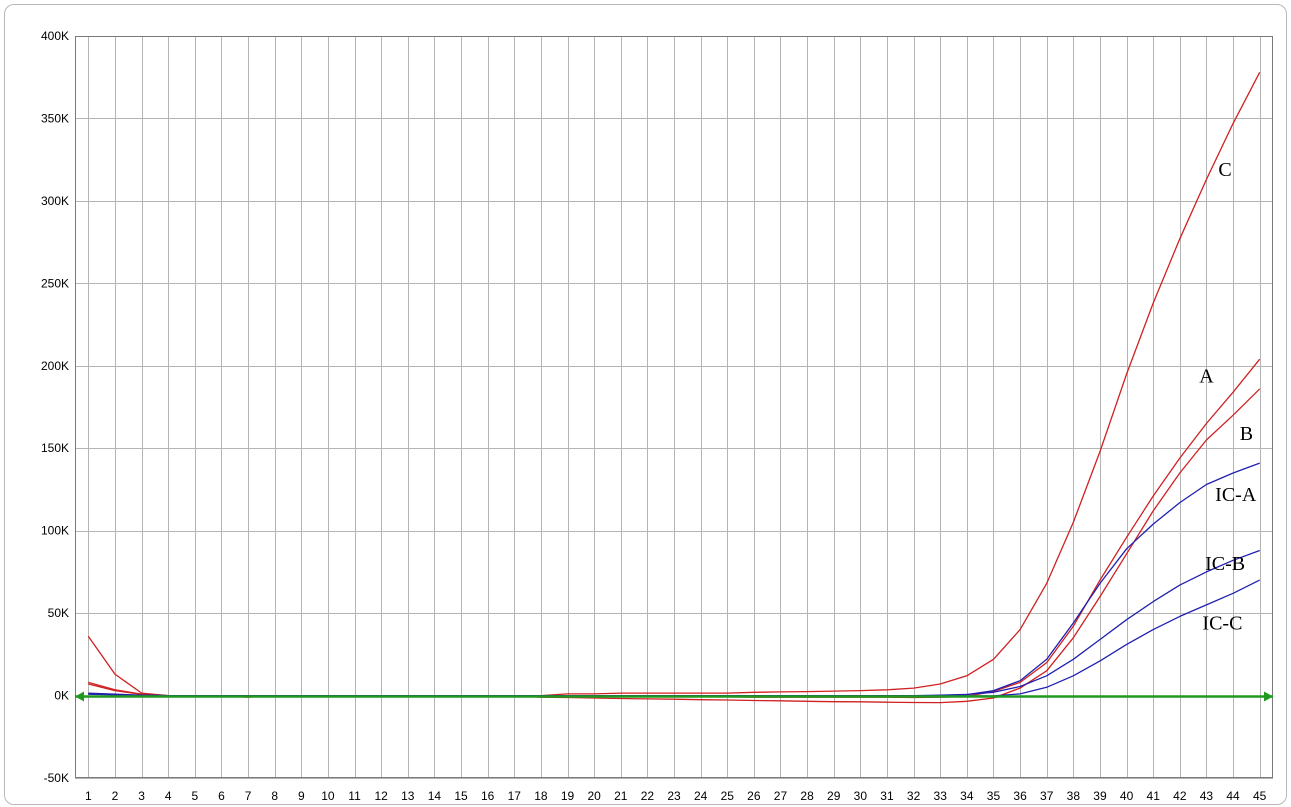  What do you see at coordinates (1180, 796) in the screenshot?
I see `x-tick-label: 42` at bounding box center [1180, 796].